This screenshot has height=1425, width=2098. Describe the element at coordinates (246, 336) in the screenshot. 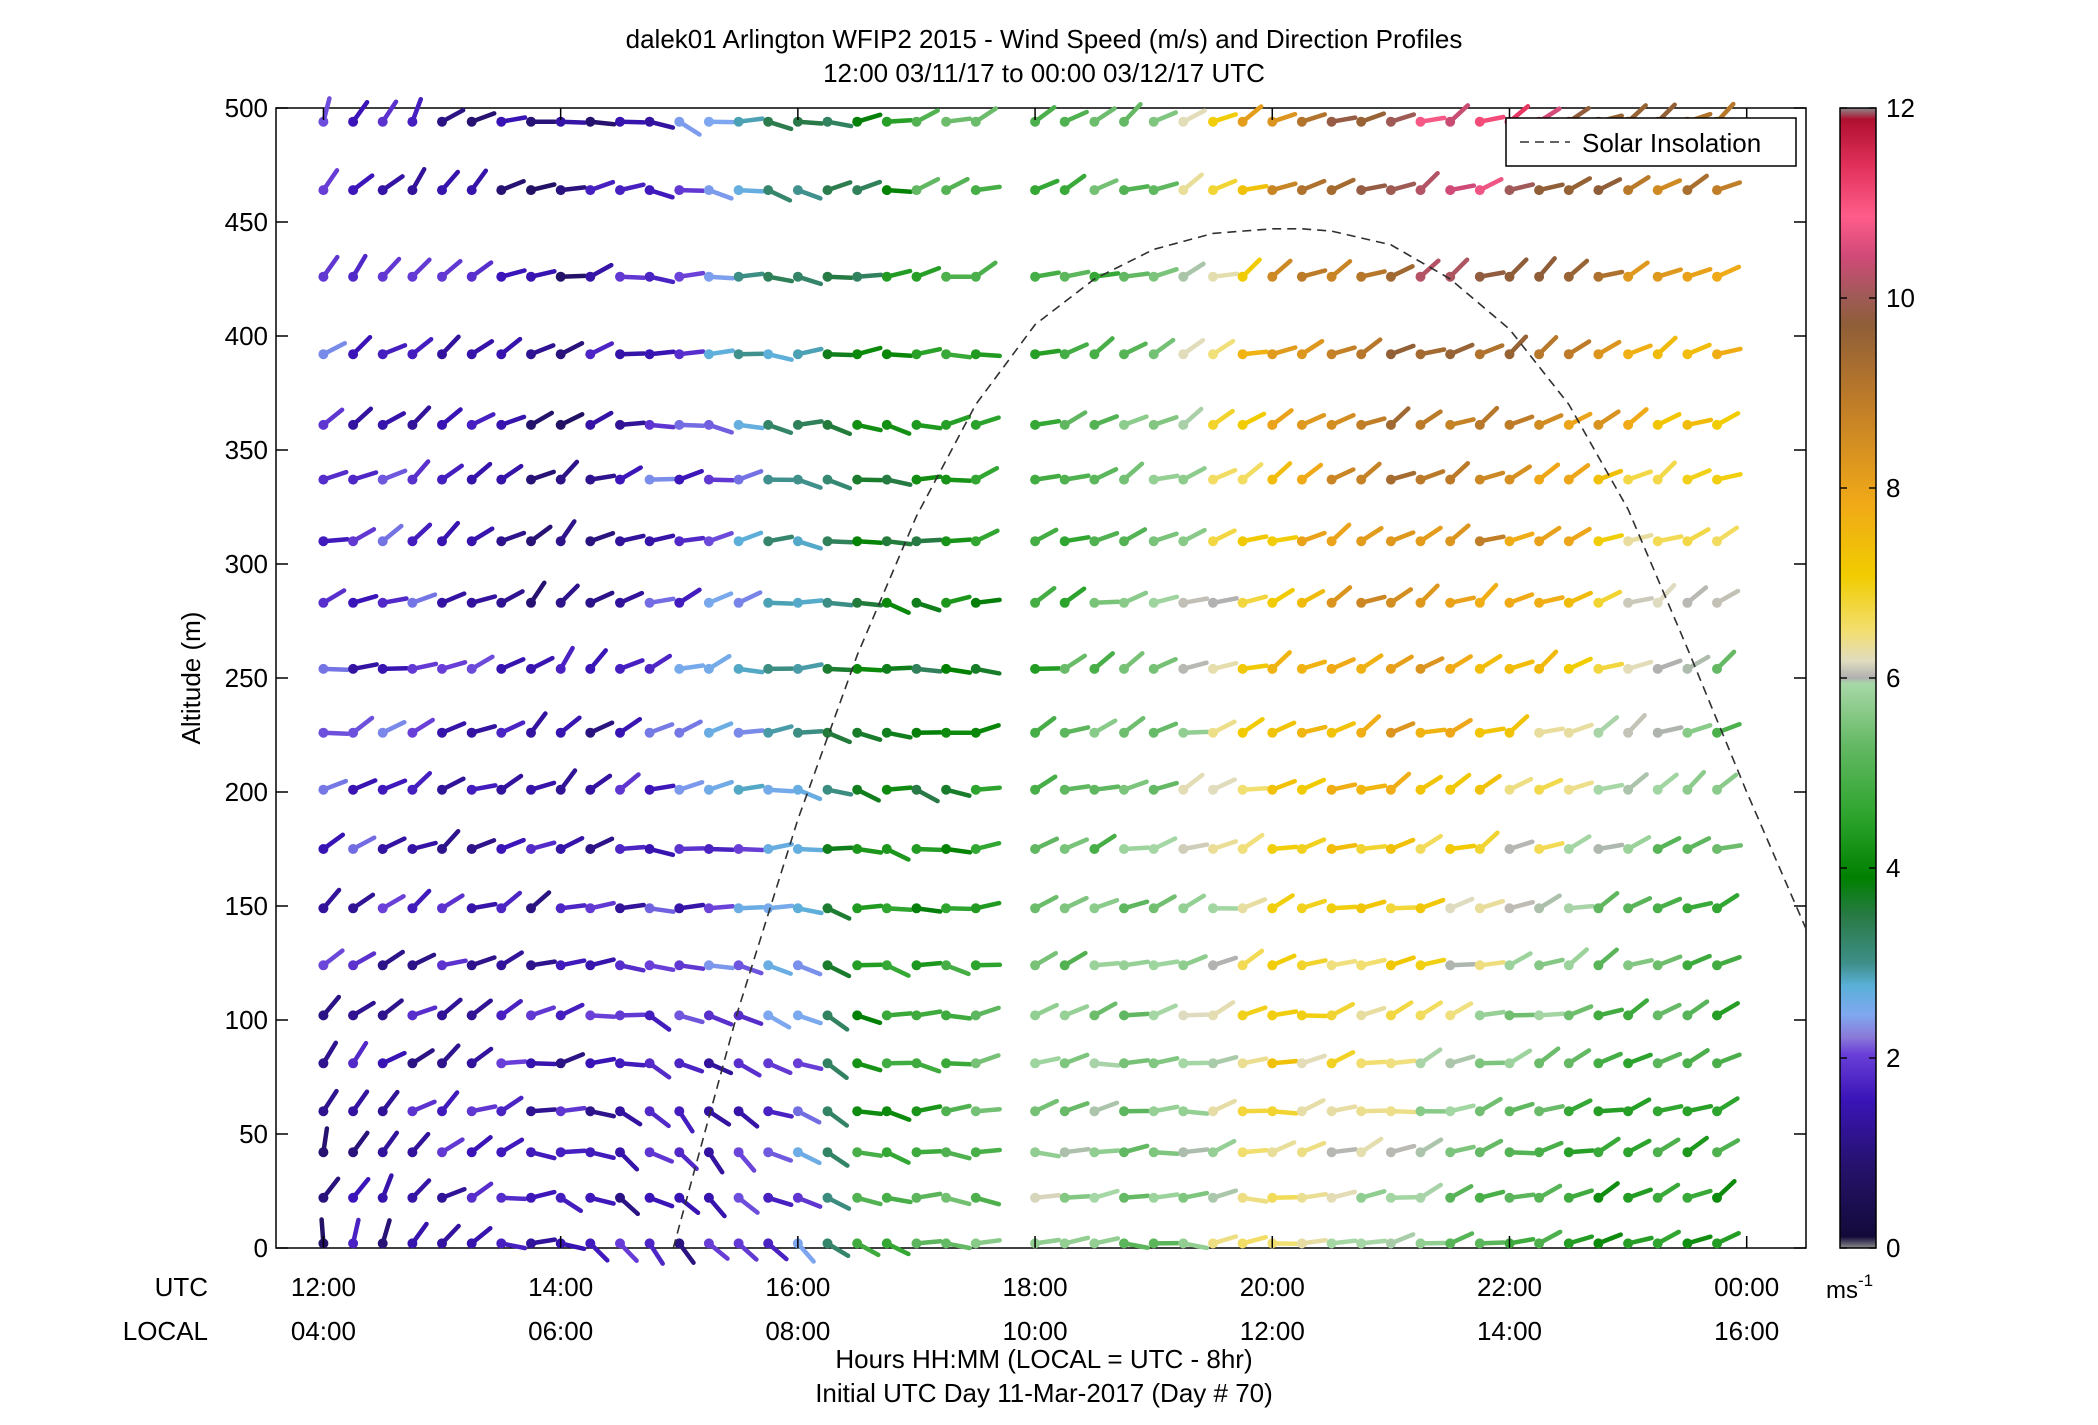

I see `y-tick-label: 400` at that location.